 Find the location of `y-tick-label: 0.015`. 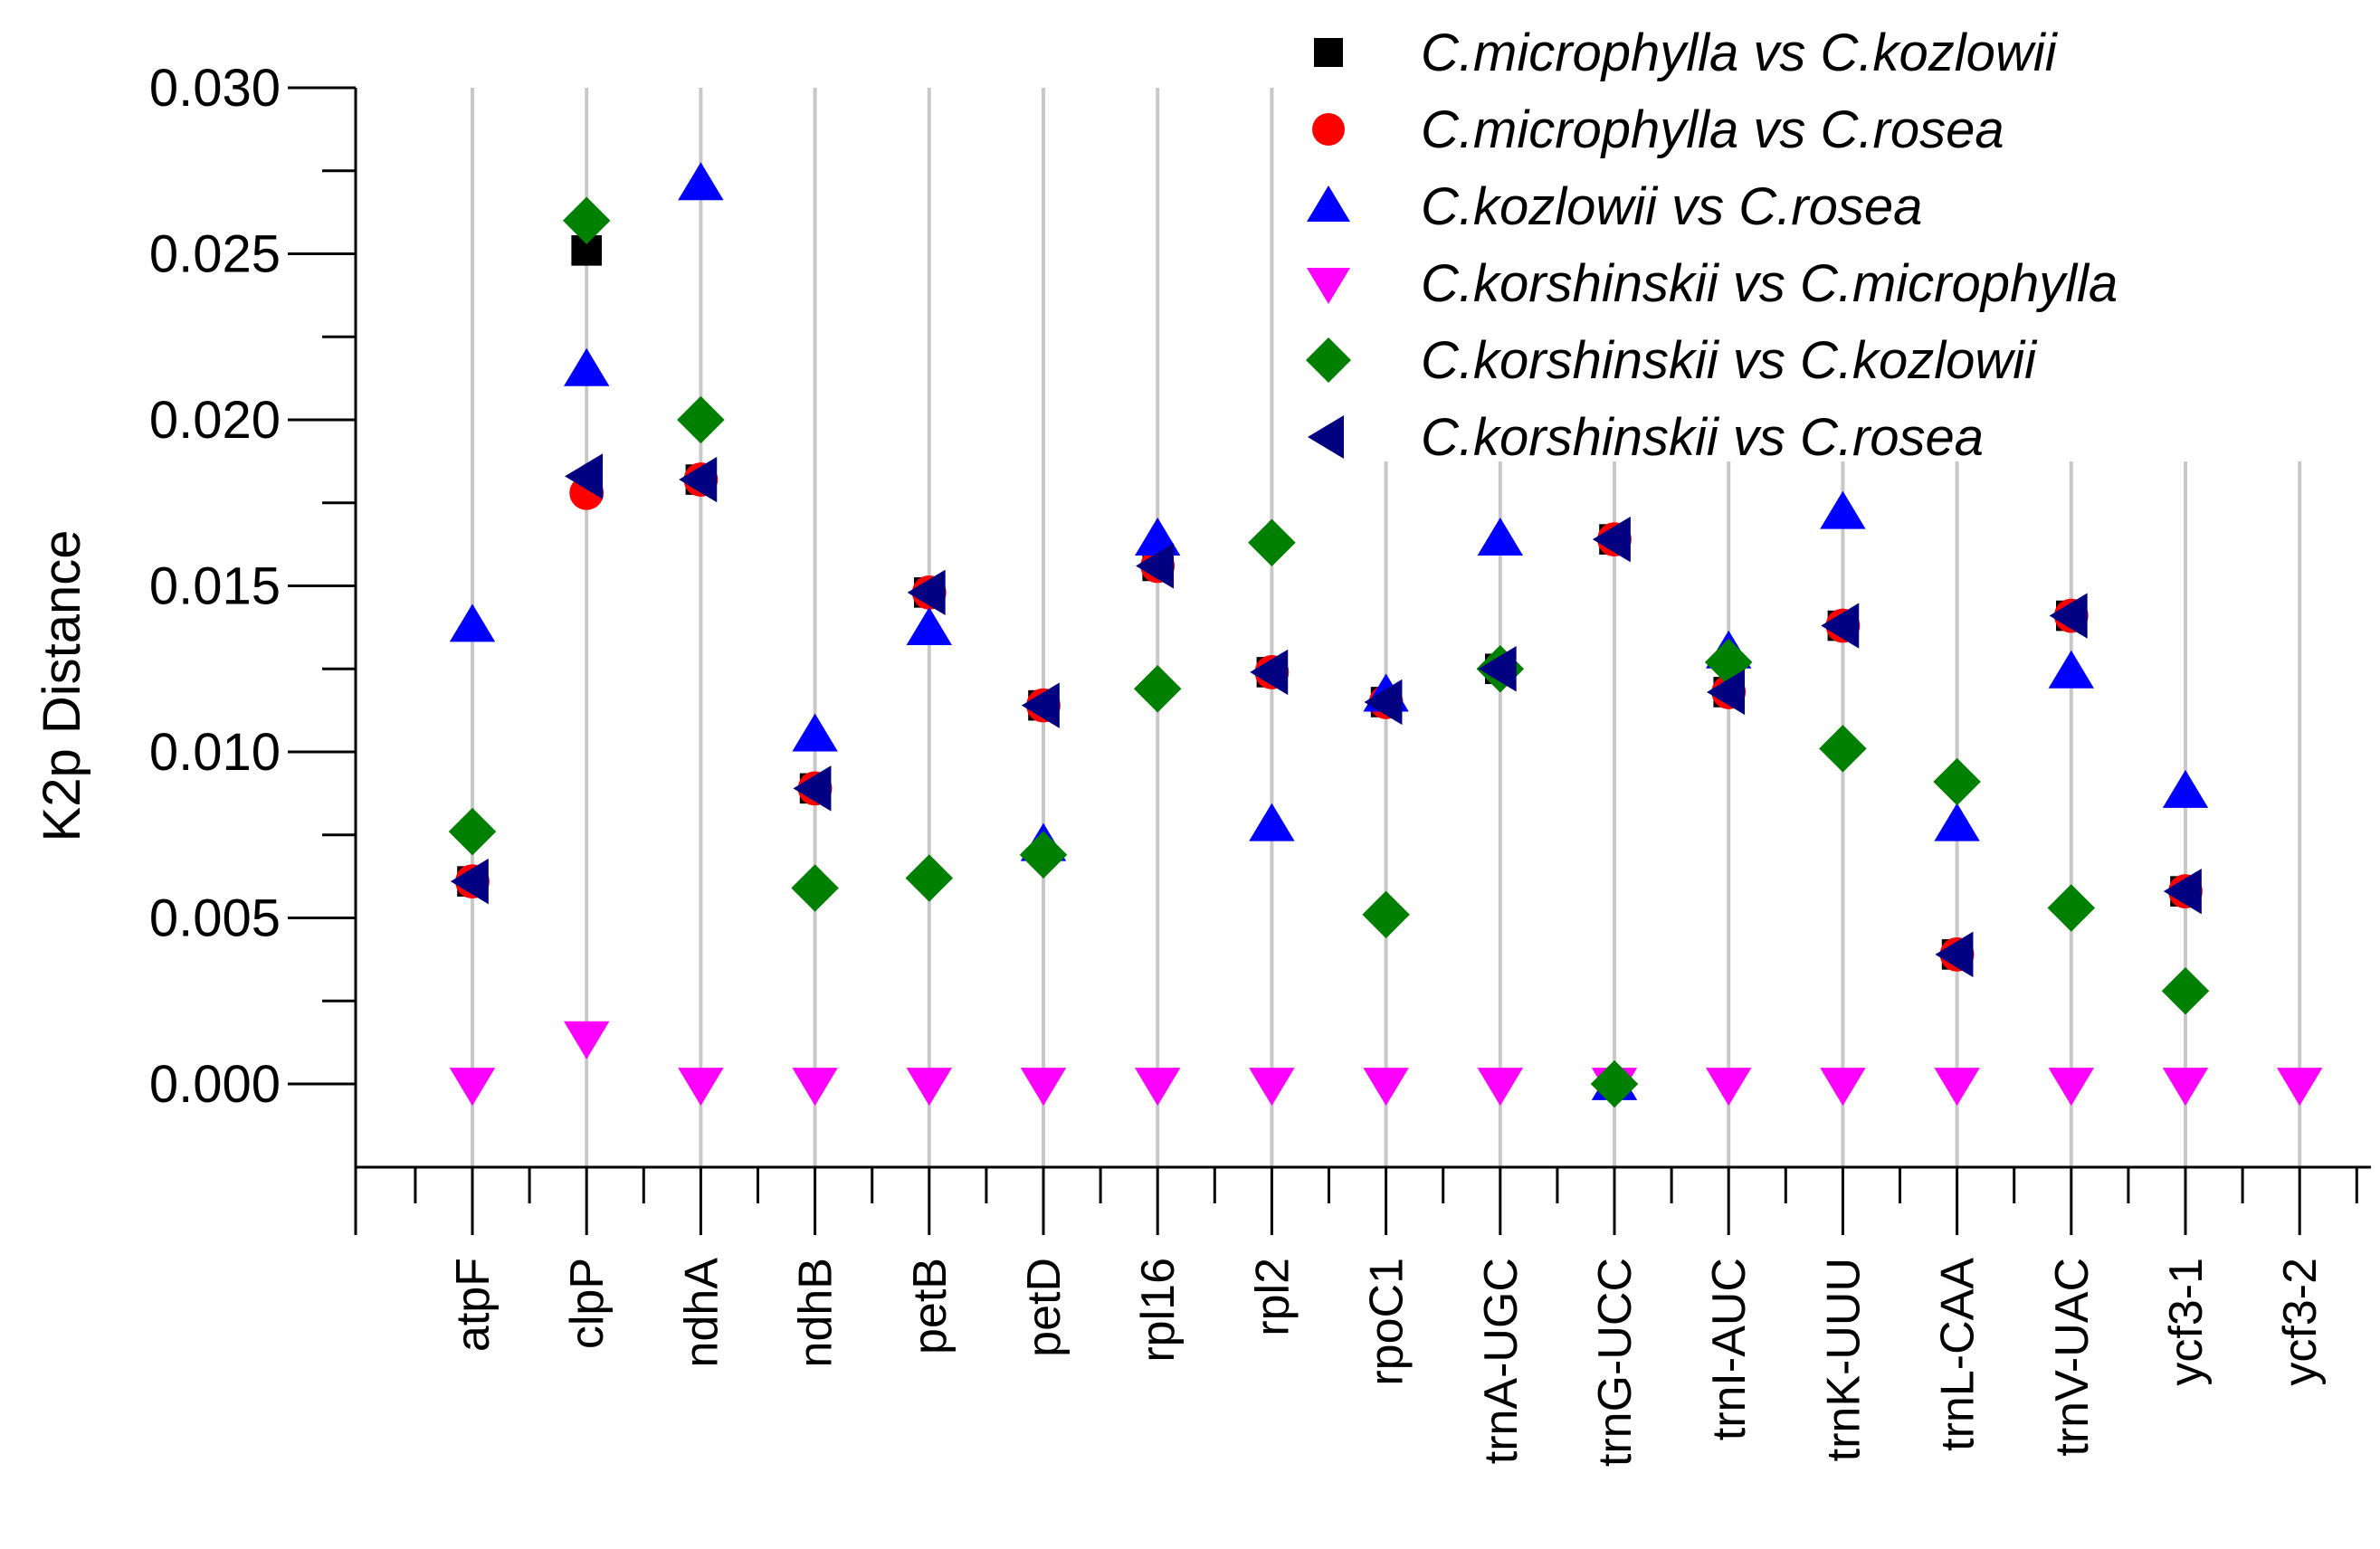

y-tick-label: 0.015 is located at coordinates (215, 586).